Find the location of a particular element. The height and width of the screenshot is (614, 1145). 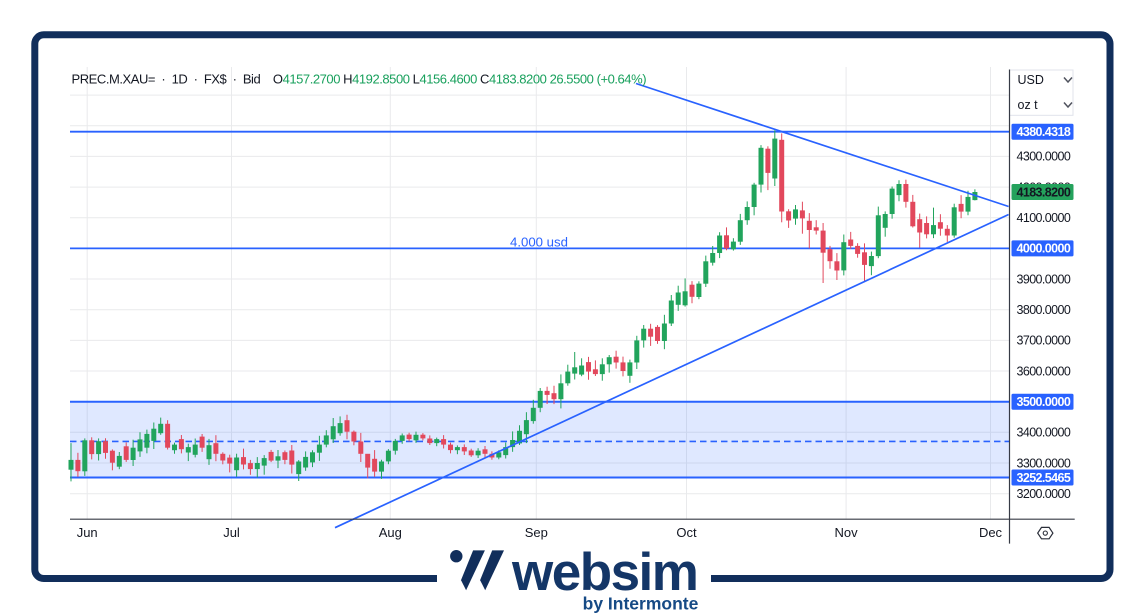

svg-text: Aug is located at coordinates (390, 532).